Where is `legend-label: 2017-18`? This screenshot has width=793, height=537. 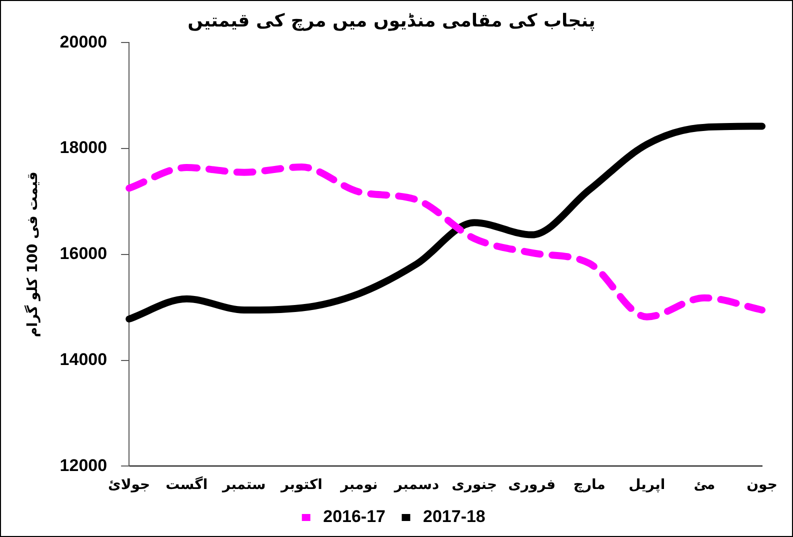 legend-label: 2017-18 is located at coordinates (454, 516).